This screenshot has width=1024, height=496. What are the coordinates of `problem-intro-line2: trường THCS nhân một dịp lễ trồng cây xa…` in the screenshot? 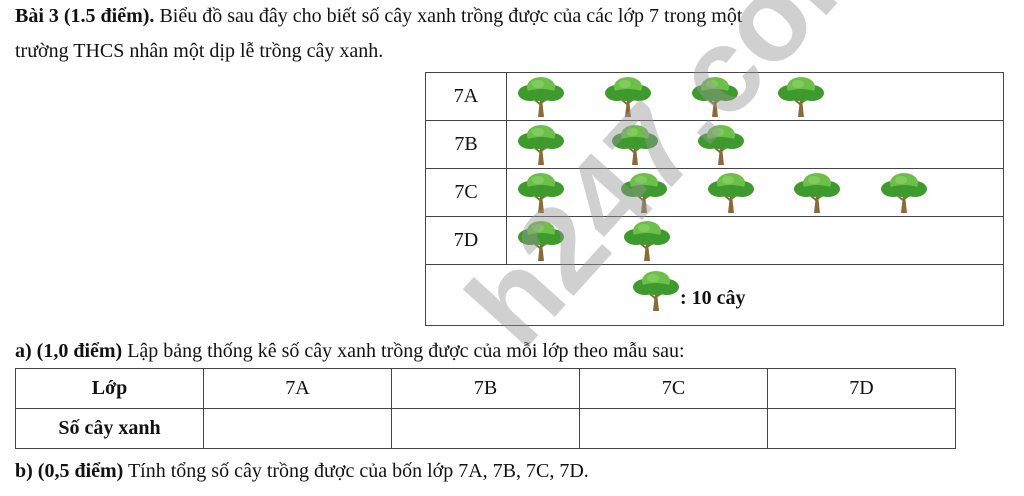 It's located at (199, 51).